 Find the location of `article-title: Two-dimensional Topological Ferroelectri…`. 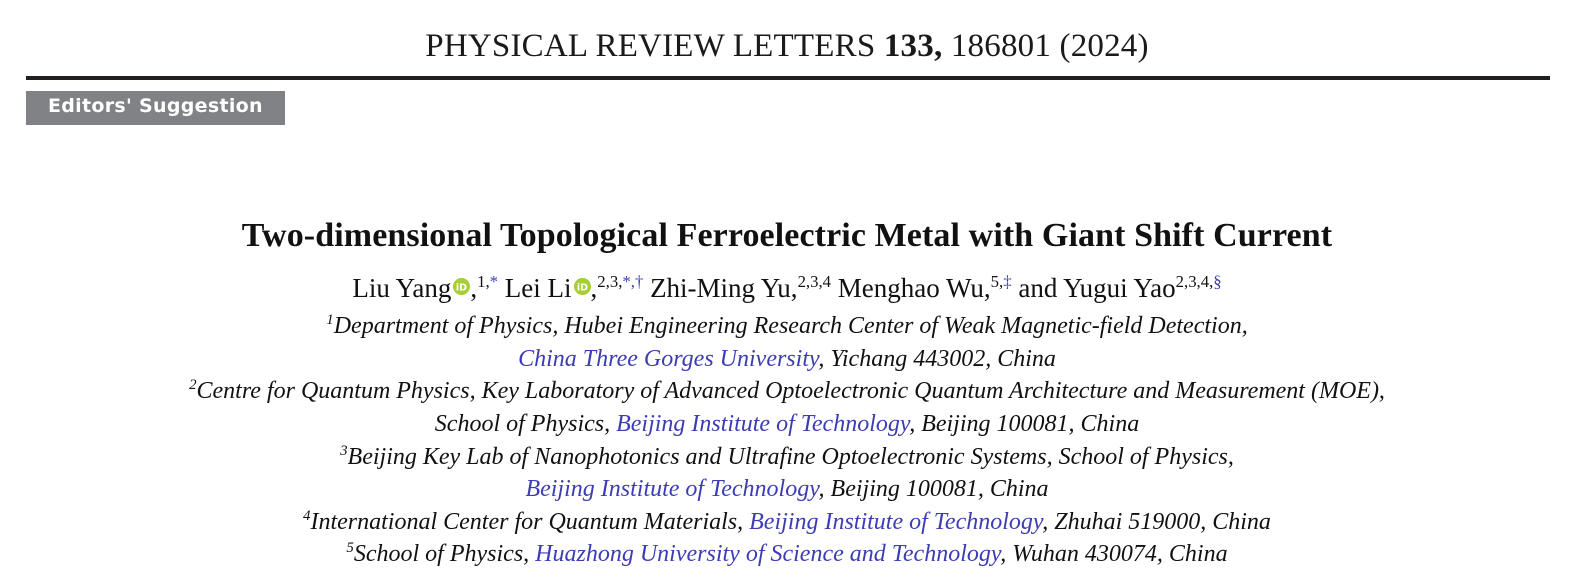

article-title: Two-dimensional Topological Ferroelectri… is located at coordinates (787, 235).